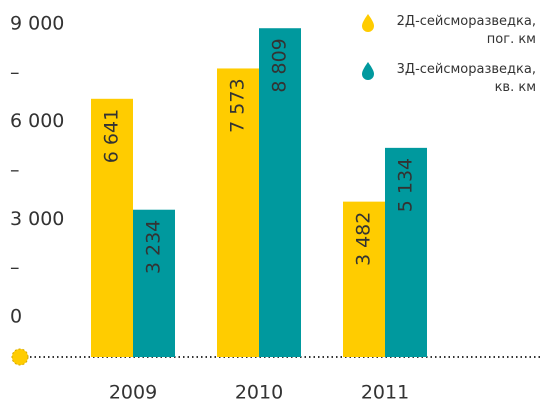  Describe the element at coordinates (37, 219) in the screenshot. I see `y-tick-label: 3 000` at that location.